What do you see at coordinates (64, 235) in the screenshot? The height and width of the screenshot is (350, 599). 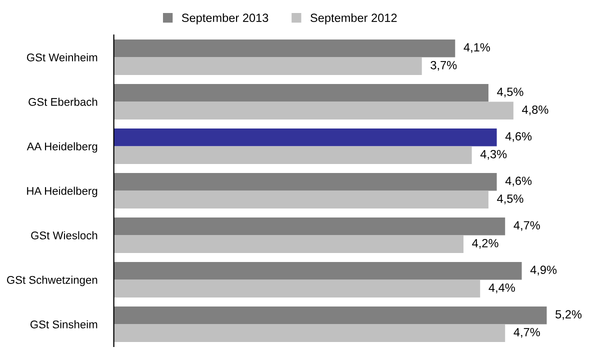 I see `y-tick-label: GSt Wiesloch` at bounding box center [64, 235].